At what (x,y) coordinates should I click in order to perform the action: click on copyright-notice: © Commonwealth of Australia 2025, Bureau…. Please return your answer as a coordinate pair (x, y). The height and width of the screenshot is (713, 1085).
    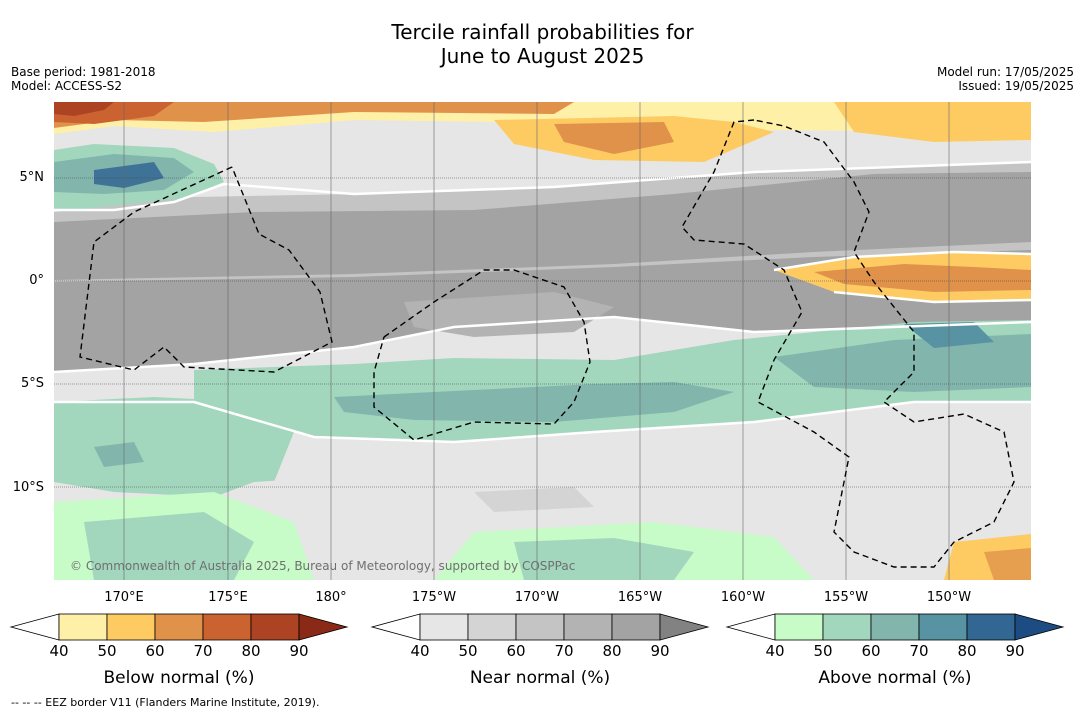
    Looking at the image, I should click on (323, 566).